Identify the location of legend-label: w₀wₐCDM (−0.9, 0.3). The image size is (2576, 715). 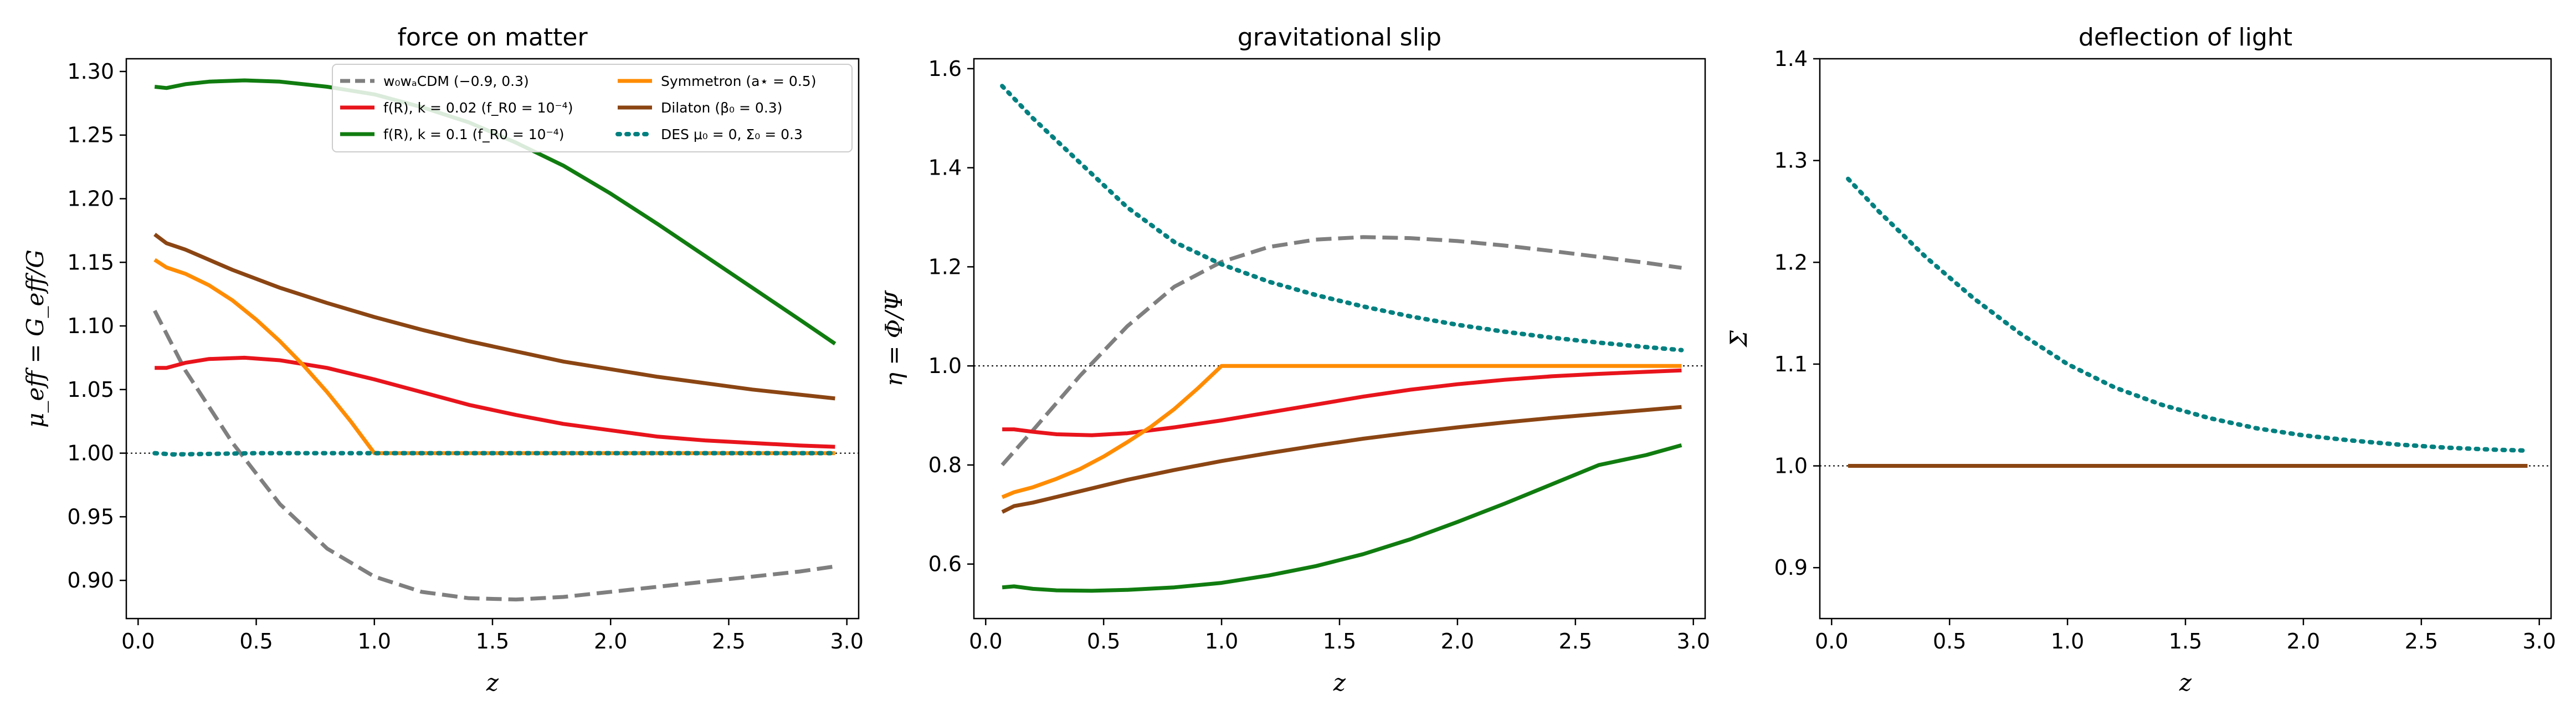
(456, 81).